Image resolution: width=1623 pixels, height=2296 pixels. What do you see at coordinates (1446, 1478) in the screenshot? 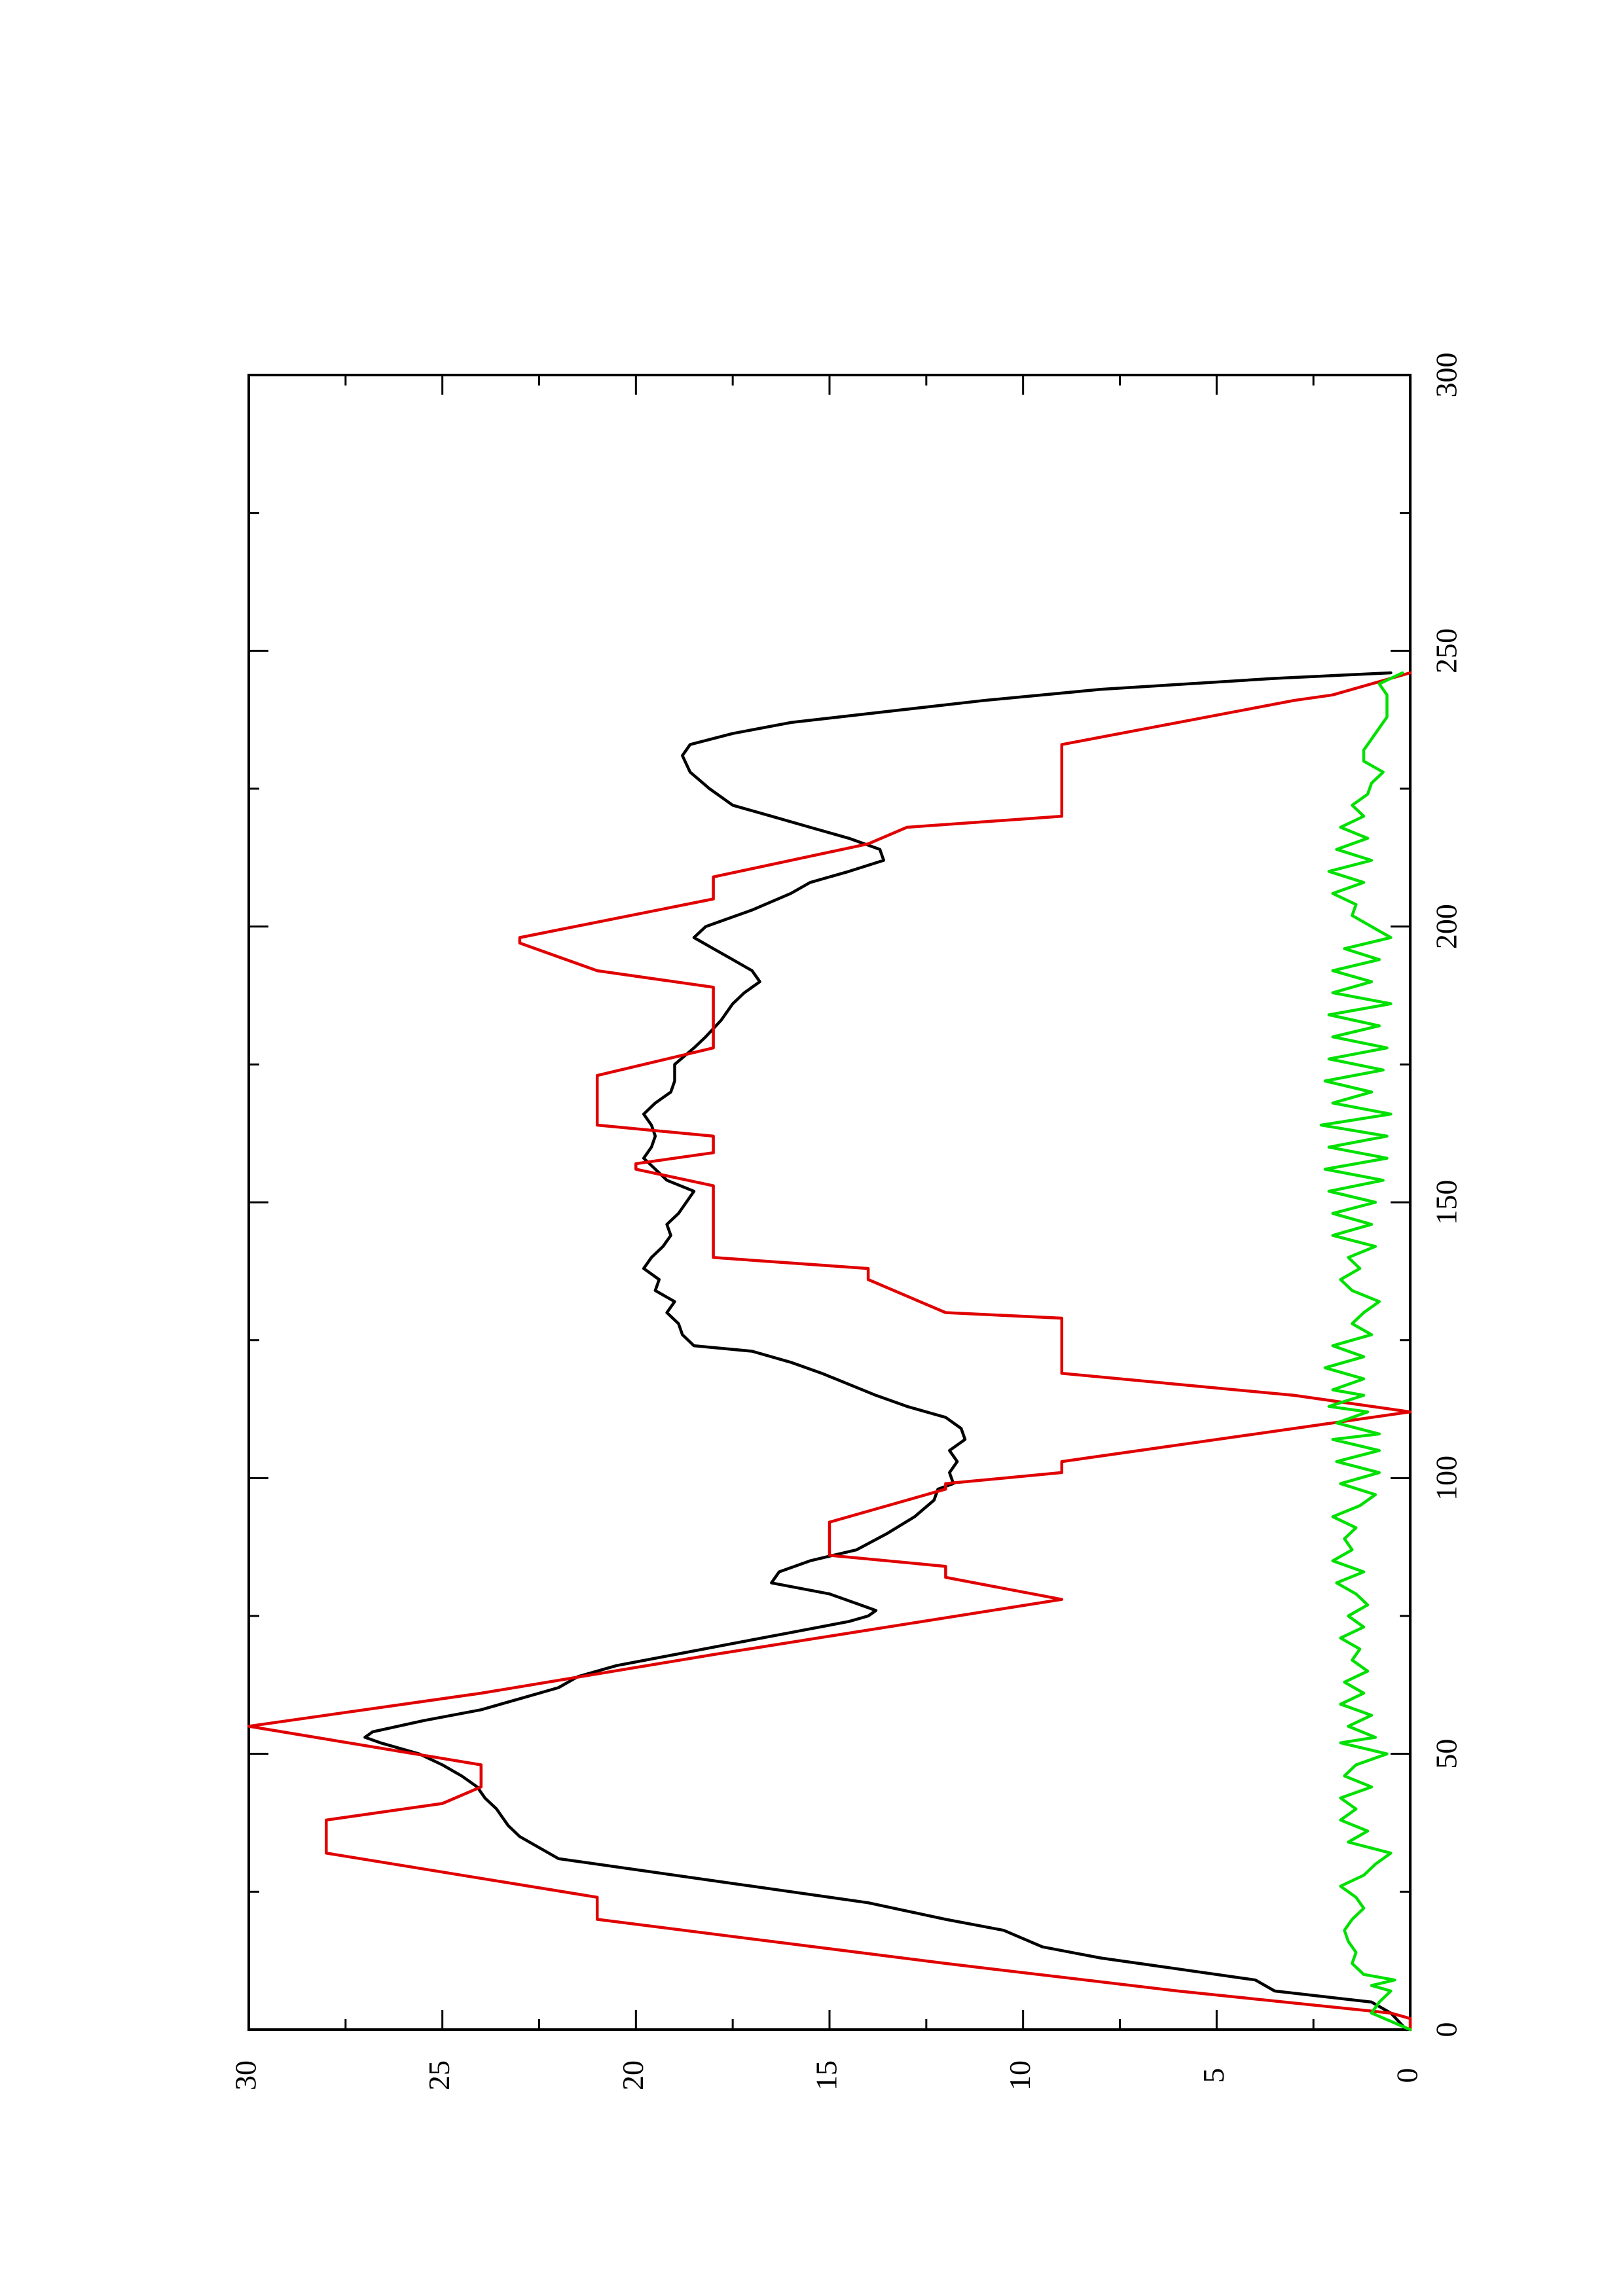
I see `x-tick-label: 100` at bounding box center [1446, 1478].